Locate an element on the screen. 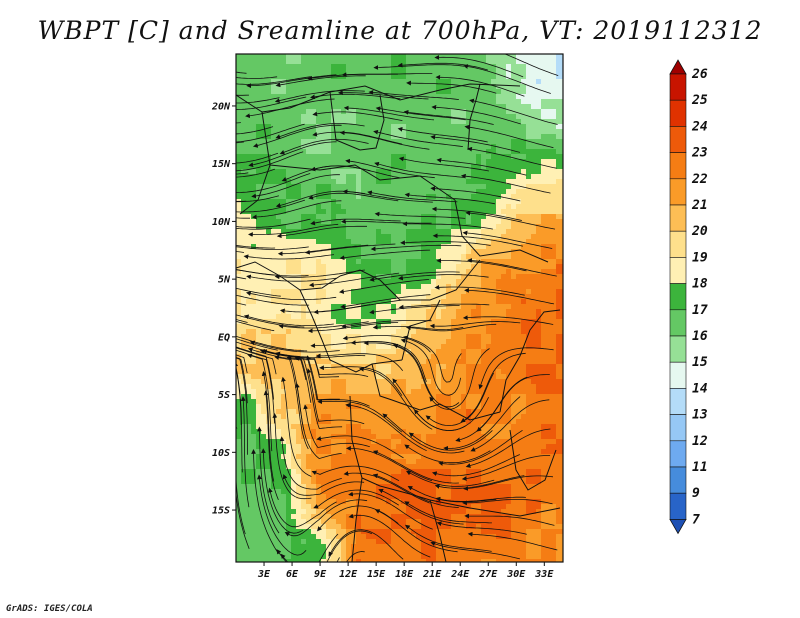 Image resolution: width=800 pixels, height=618 pixels. colorbar-label: 21 is located at coordinates (699, 205).